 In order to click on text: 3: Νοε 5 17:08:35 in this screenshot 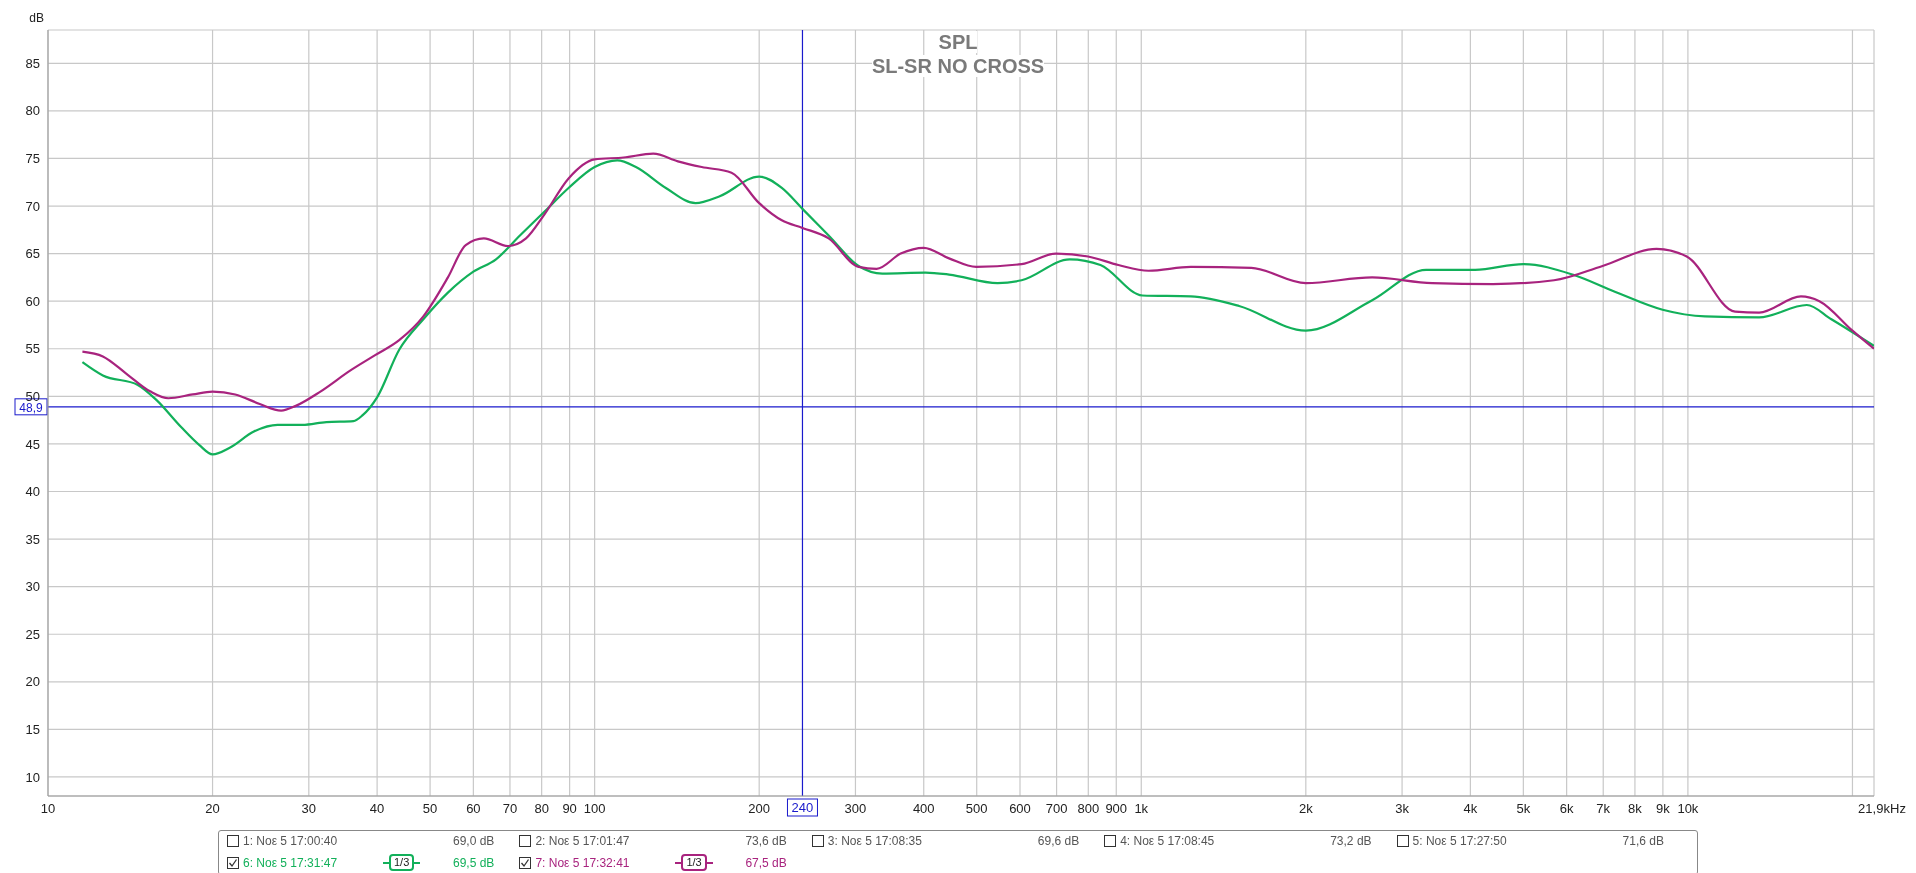, I will do `click(875, 841)`.